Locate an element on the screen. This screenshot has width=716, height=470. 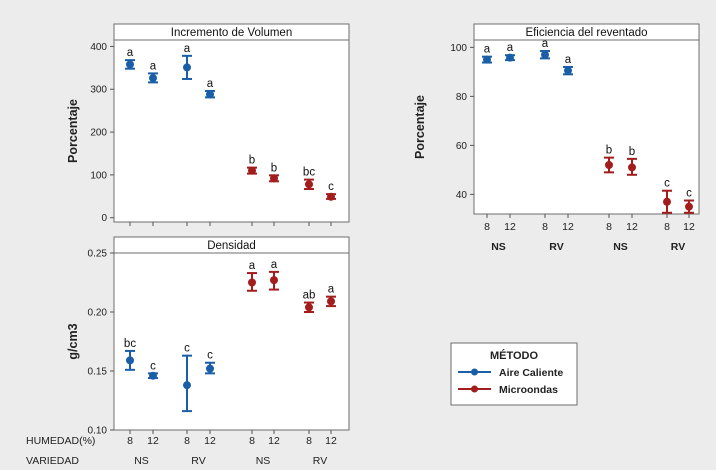
y-tick-label: 0 is located at coordinates (104, 218).